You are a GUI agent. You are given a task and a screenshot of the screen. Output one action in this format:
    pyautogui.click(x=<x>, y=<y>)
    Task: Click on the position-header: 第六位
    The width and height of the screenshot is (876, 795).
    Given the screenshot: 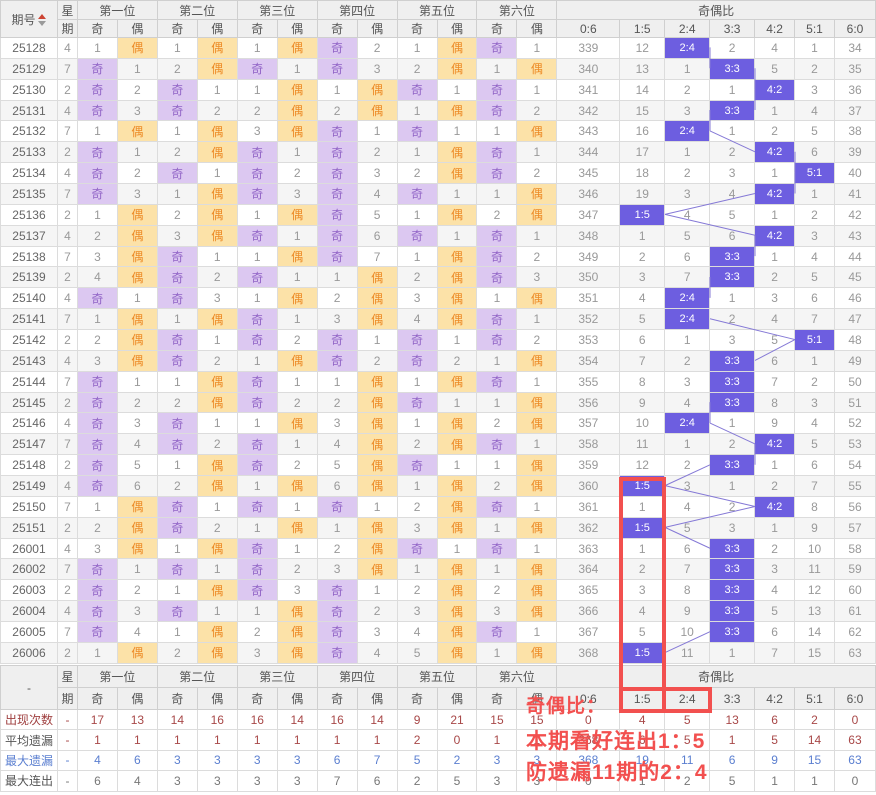 What is the action you would take?
    pyautogui.click(x=517, y=10)
    